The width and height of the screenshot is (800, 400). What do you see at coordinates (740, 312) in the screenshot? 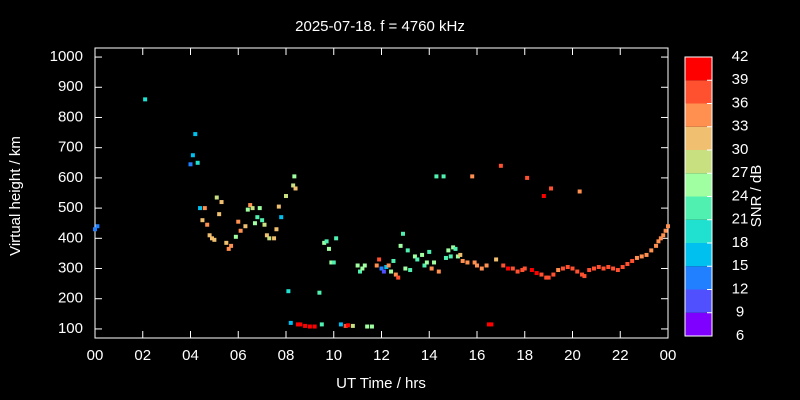
I see `colorbar-tick-label: 9` at bounding box center [740, 312].